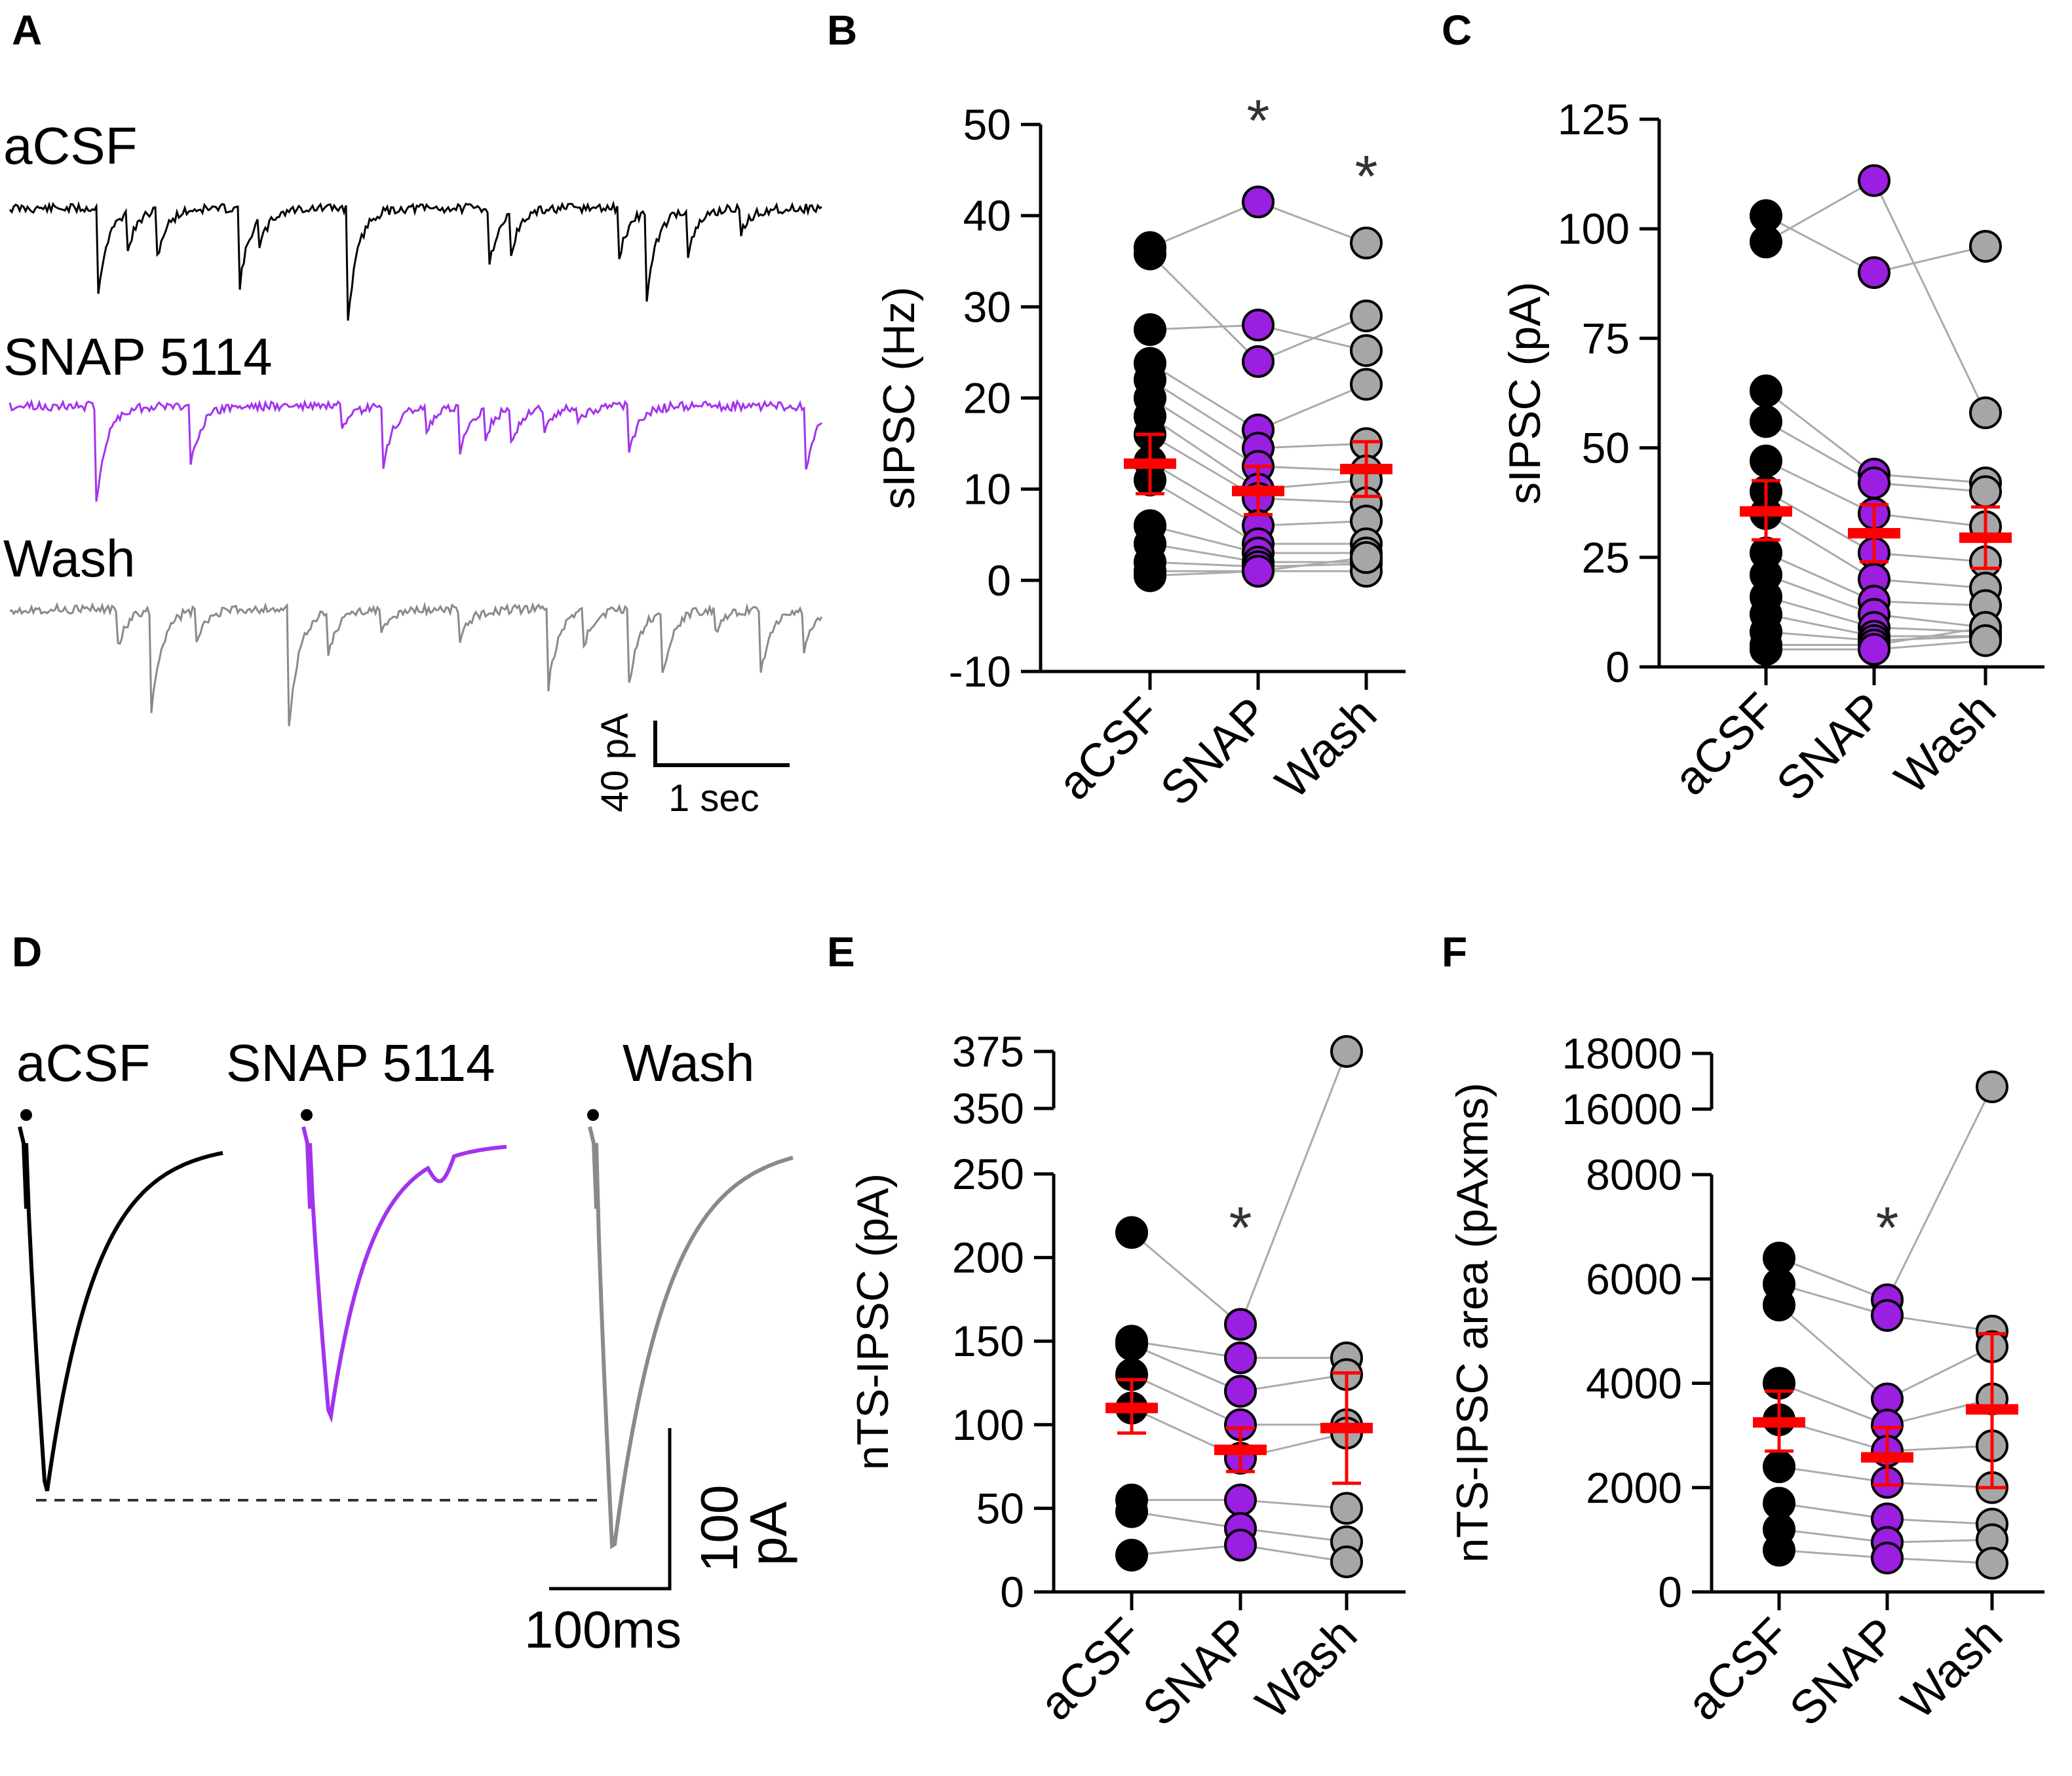 Image resolution: width=2072 pixels, height=1776 pixels. What do you see at coordinates (713, 798) in the screenshot?
I see `scale-bar-a-x-label: 1 sec` at bounding box center [713, 798].